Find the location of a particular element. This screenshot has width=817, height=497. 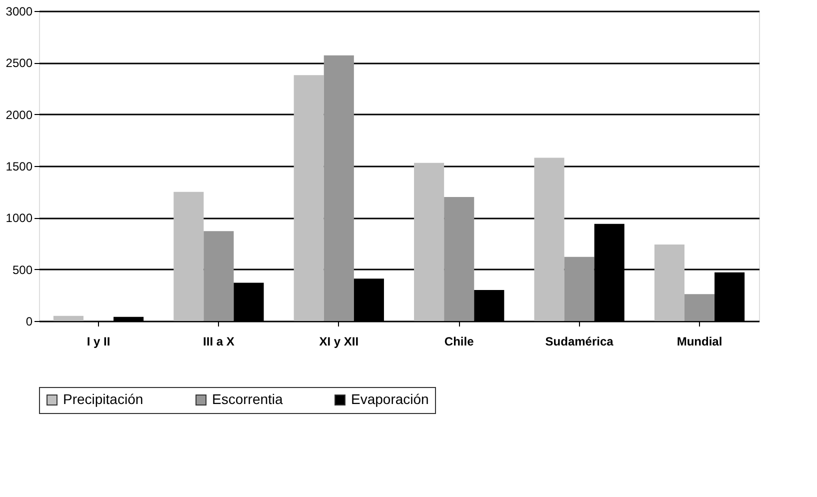

y-tick-label: 2500 is located at coordinates (19, 63).